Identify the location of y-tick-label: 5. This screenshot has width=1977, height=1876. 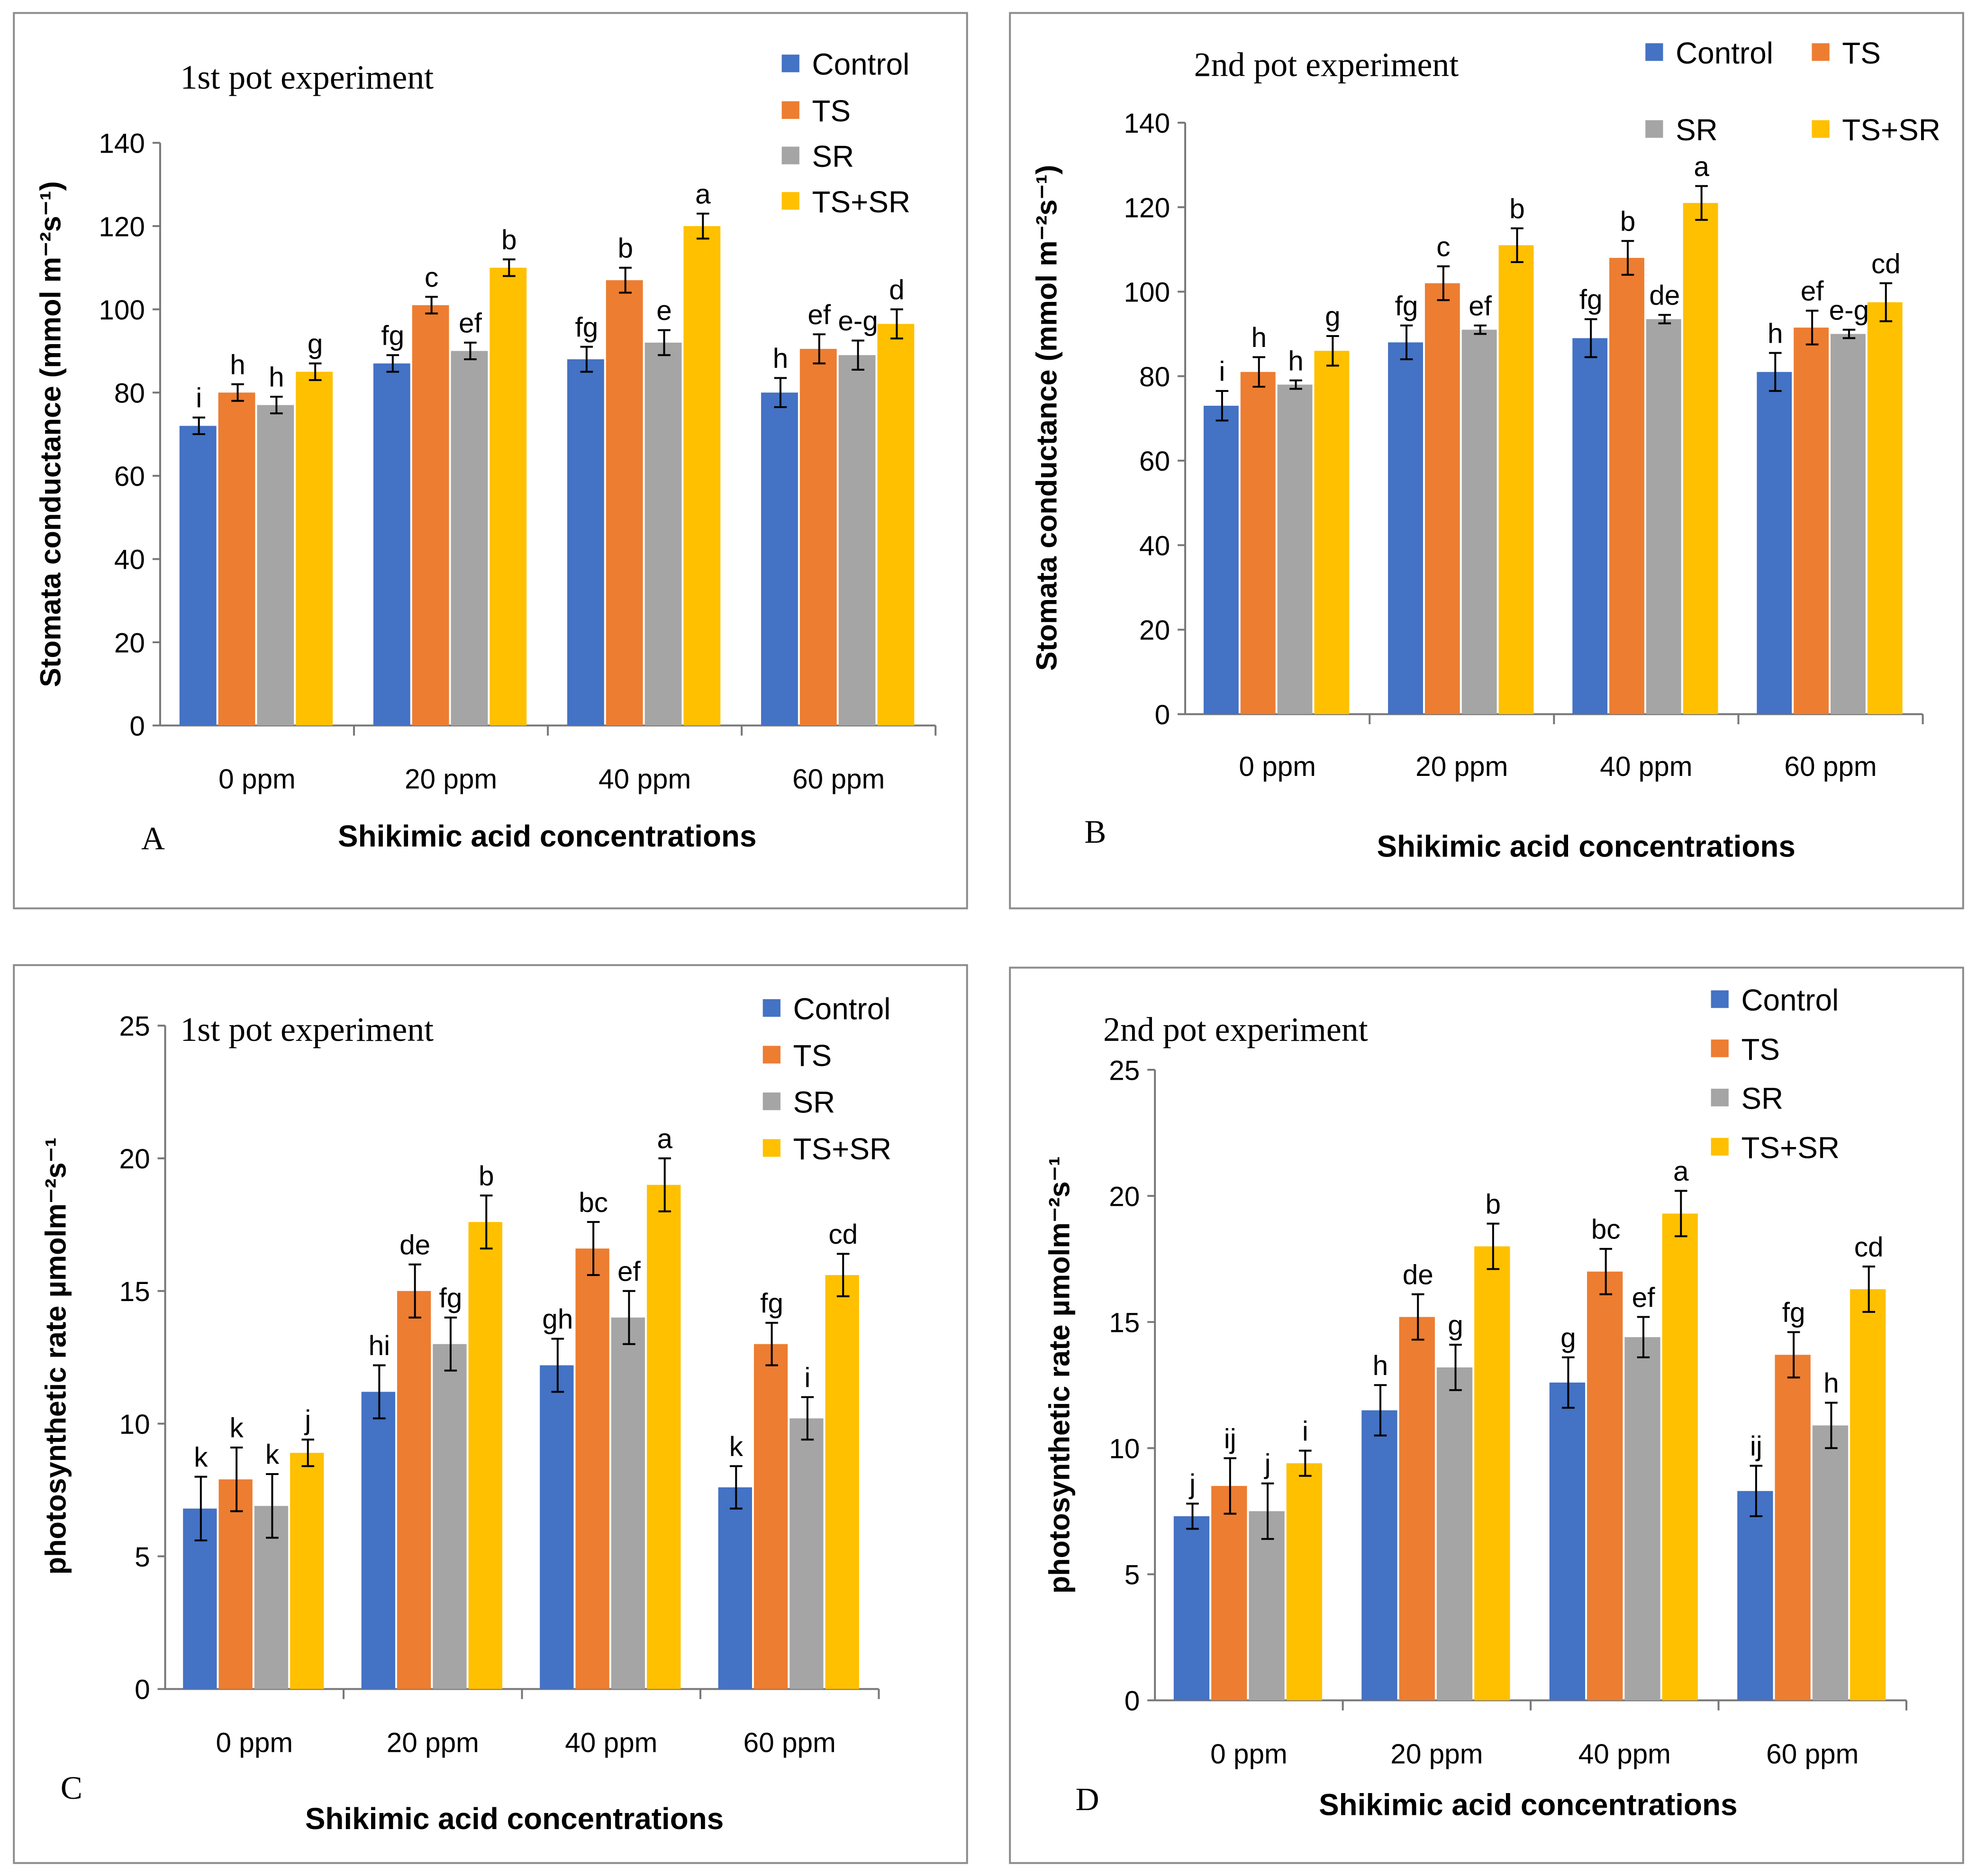
(1133, 1575).